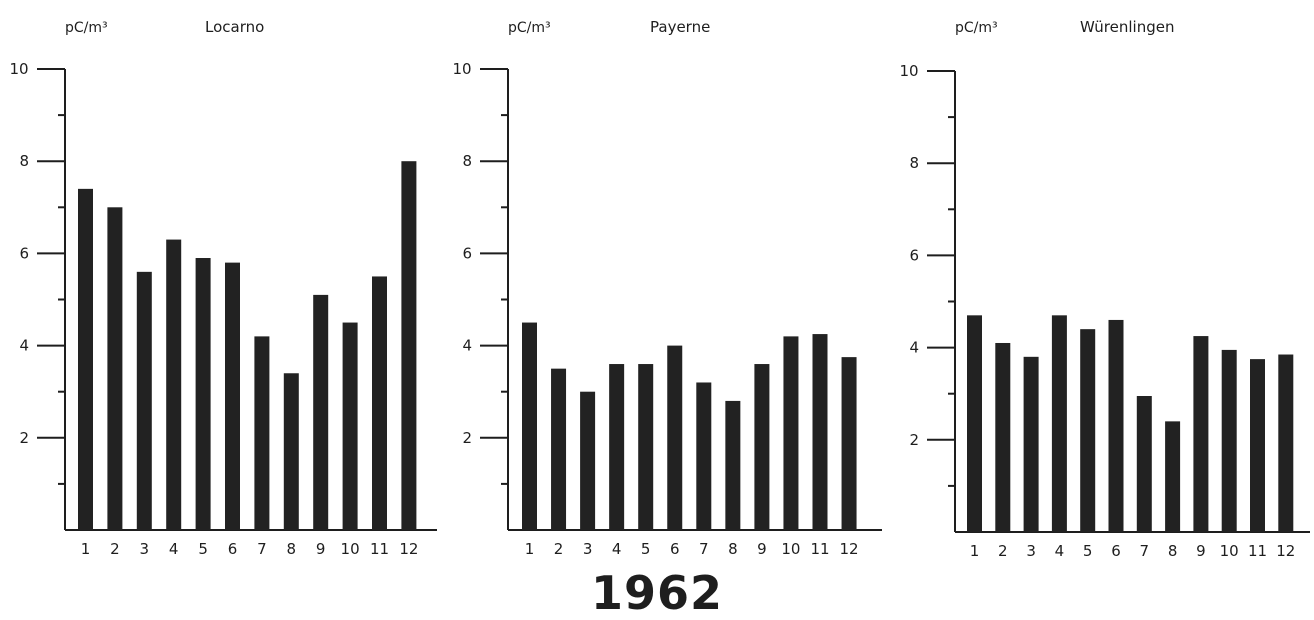 This screenshot has width=1314, height=620. I want to click on station-title: Locarno, so click(234, 27).